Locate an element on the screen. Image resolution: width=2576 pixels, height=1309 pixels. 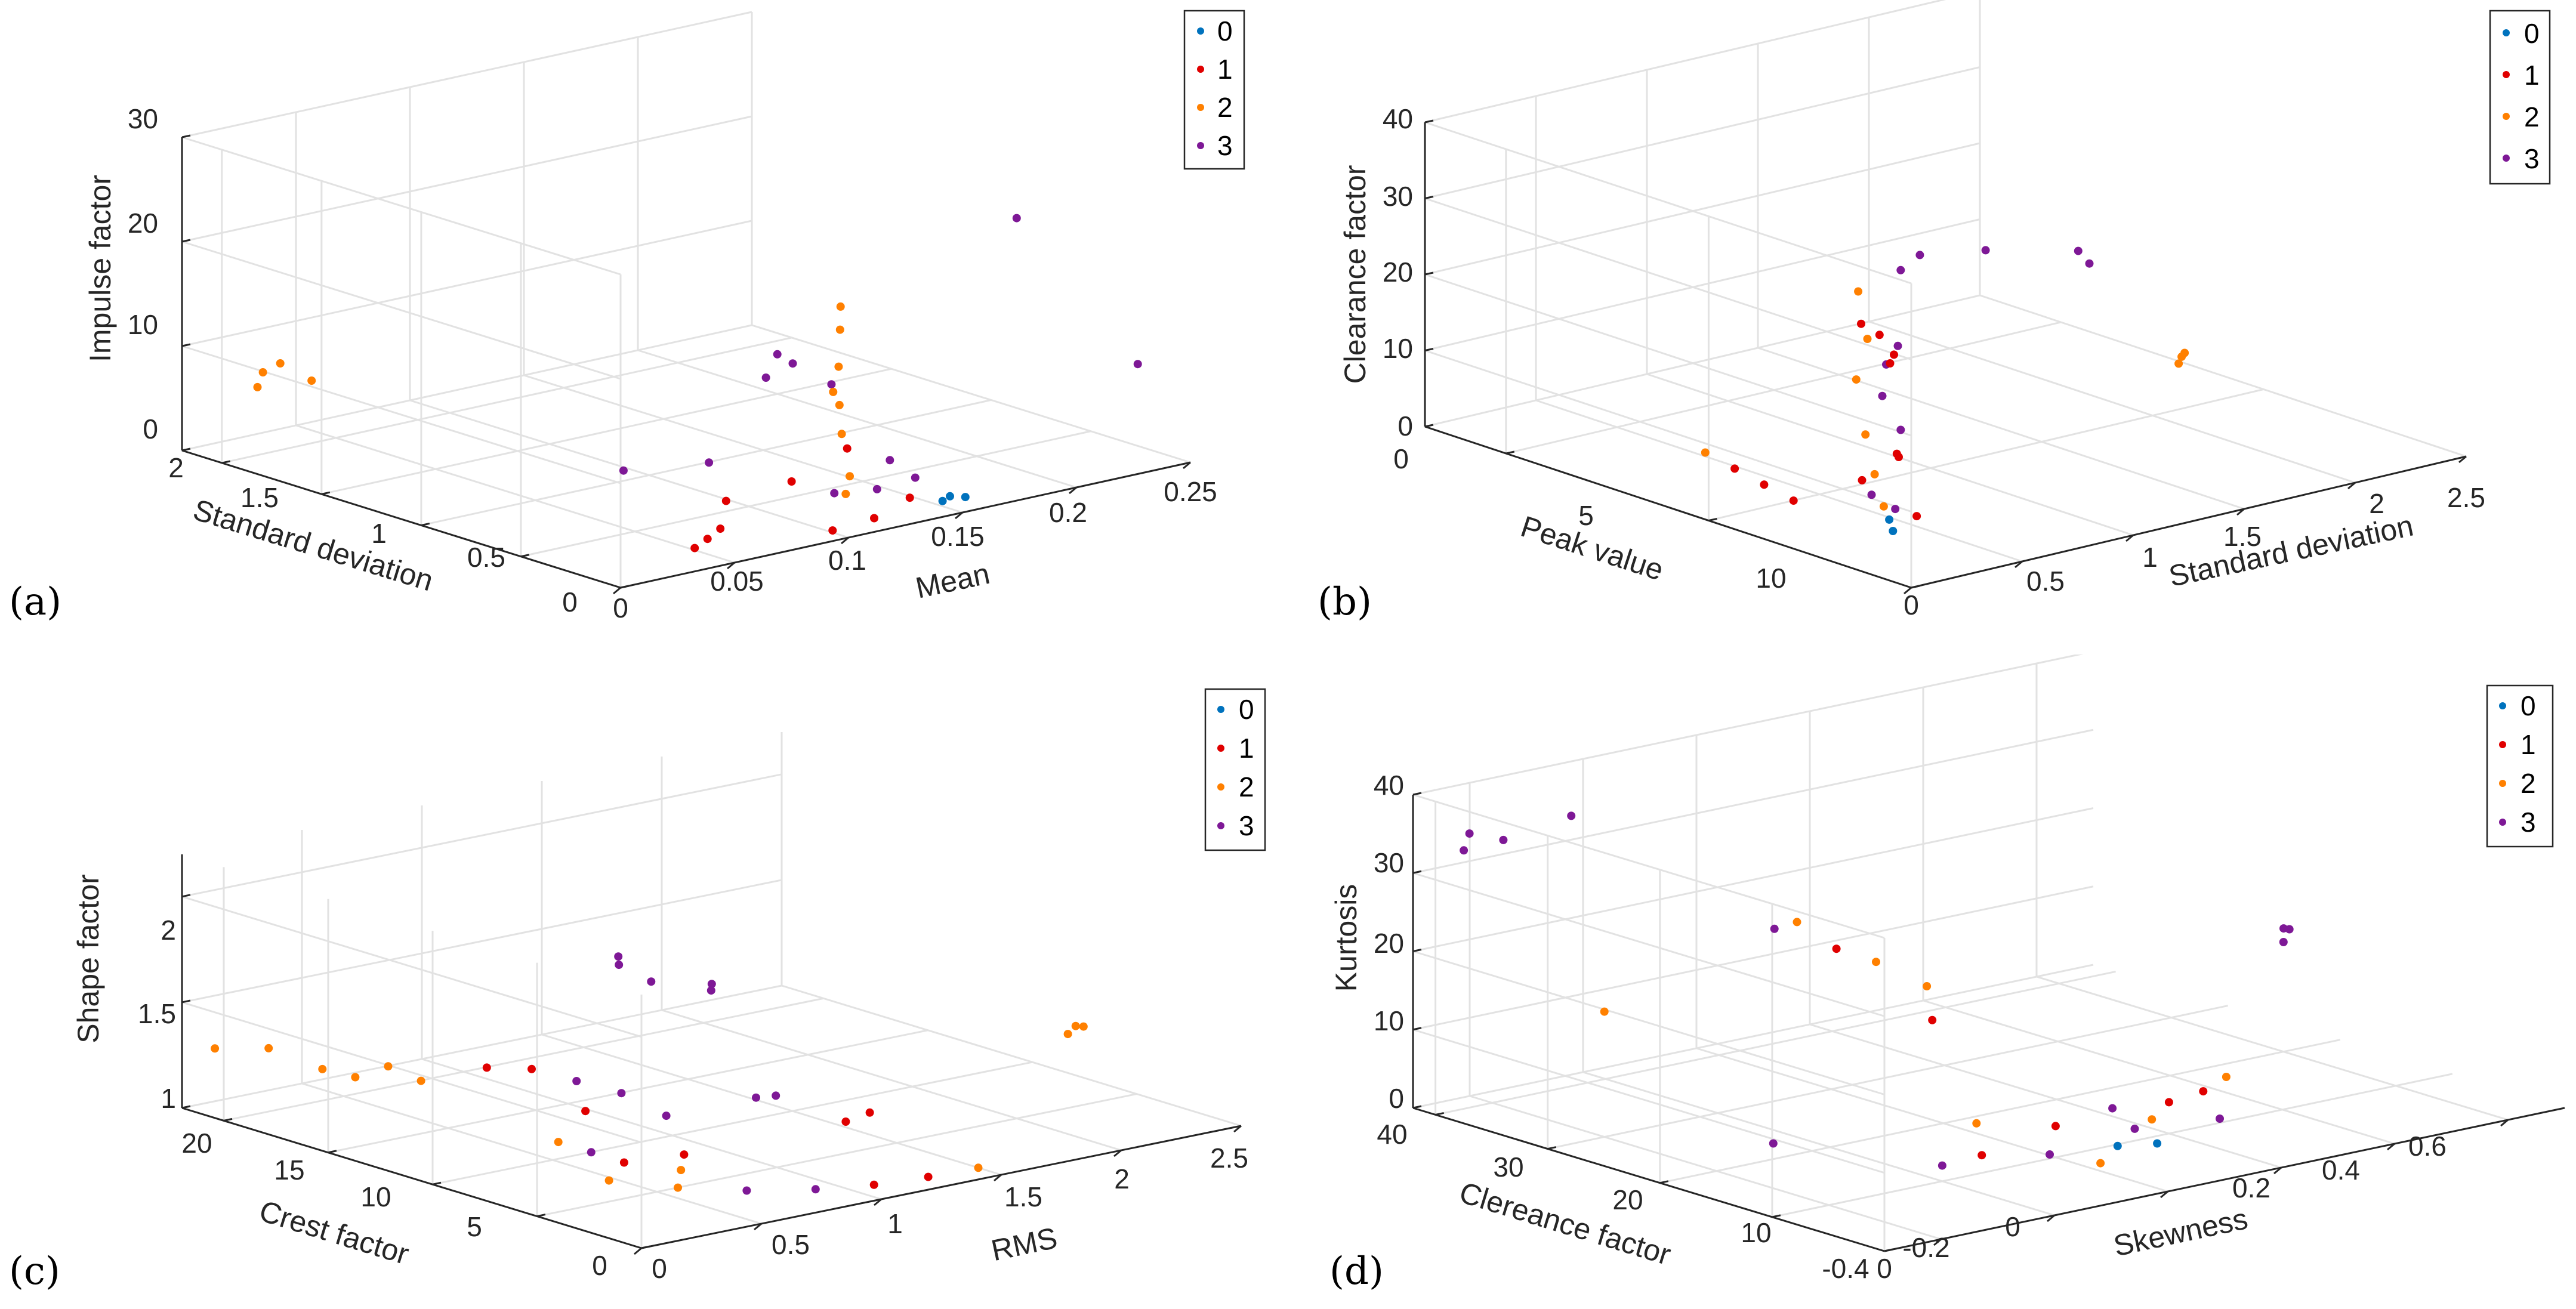
panel-a-zticks: 0 10 20 30 is located at coordinates (143, 273).